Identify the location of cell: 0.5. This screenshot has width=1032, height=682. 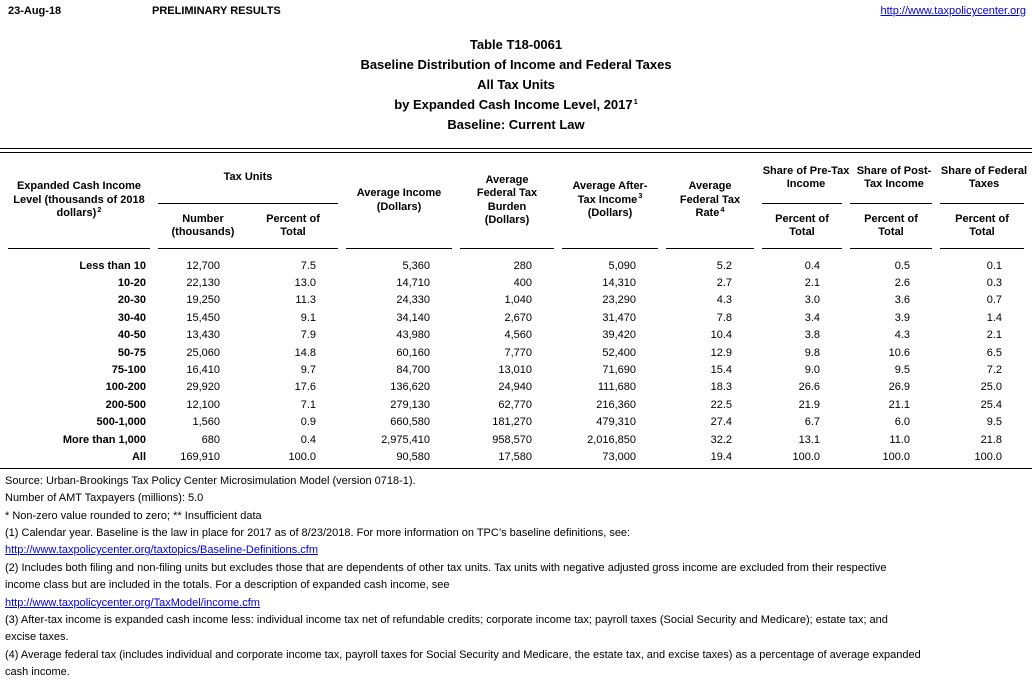
(902, 265).